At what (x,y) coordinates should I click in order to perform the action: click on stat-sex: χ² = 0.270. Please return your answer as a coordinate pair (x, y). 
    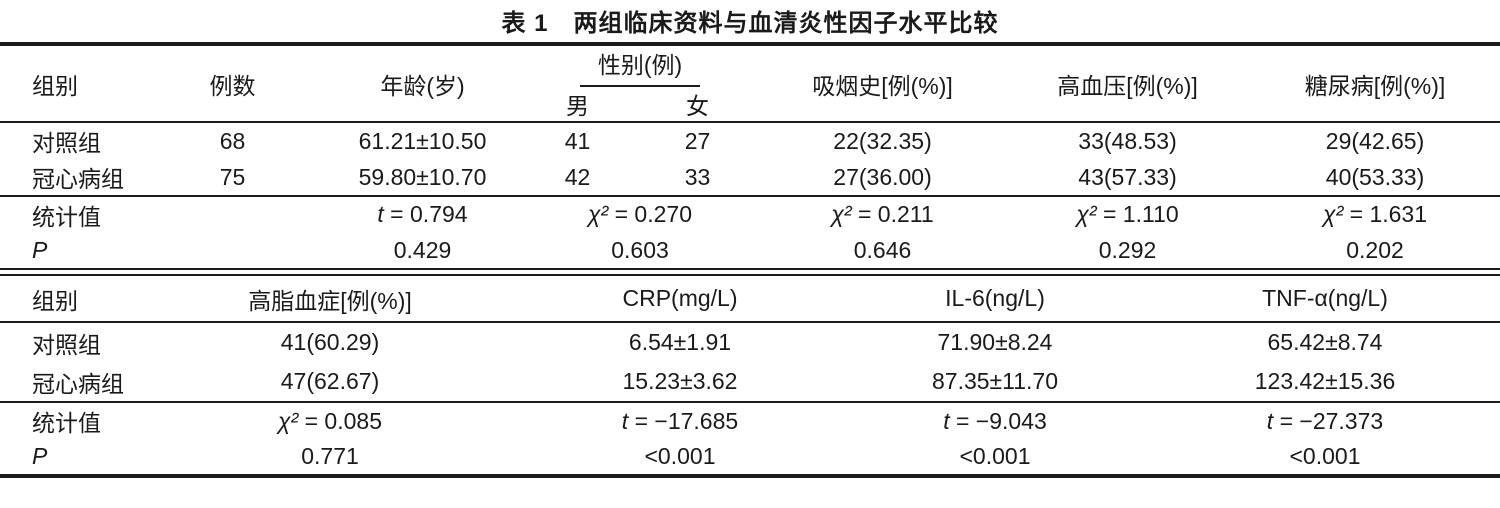
    Looking at the image, I should click on (640, 214).